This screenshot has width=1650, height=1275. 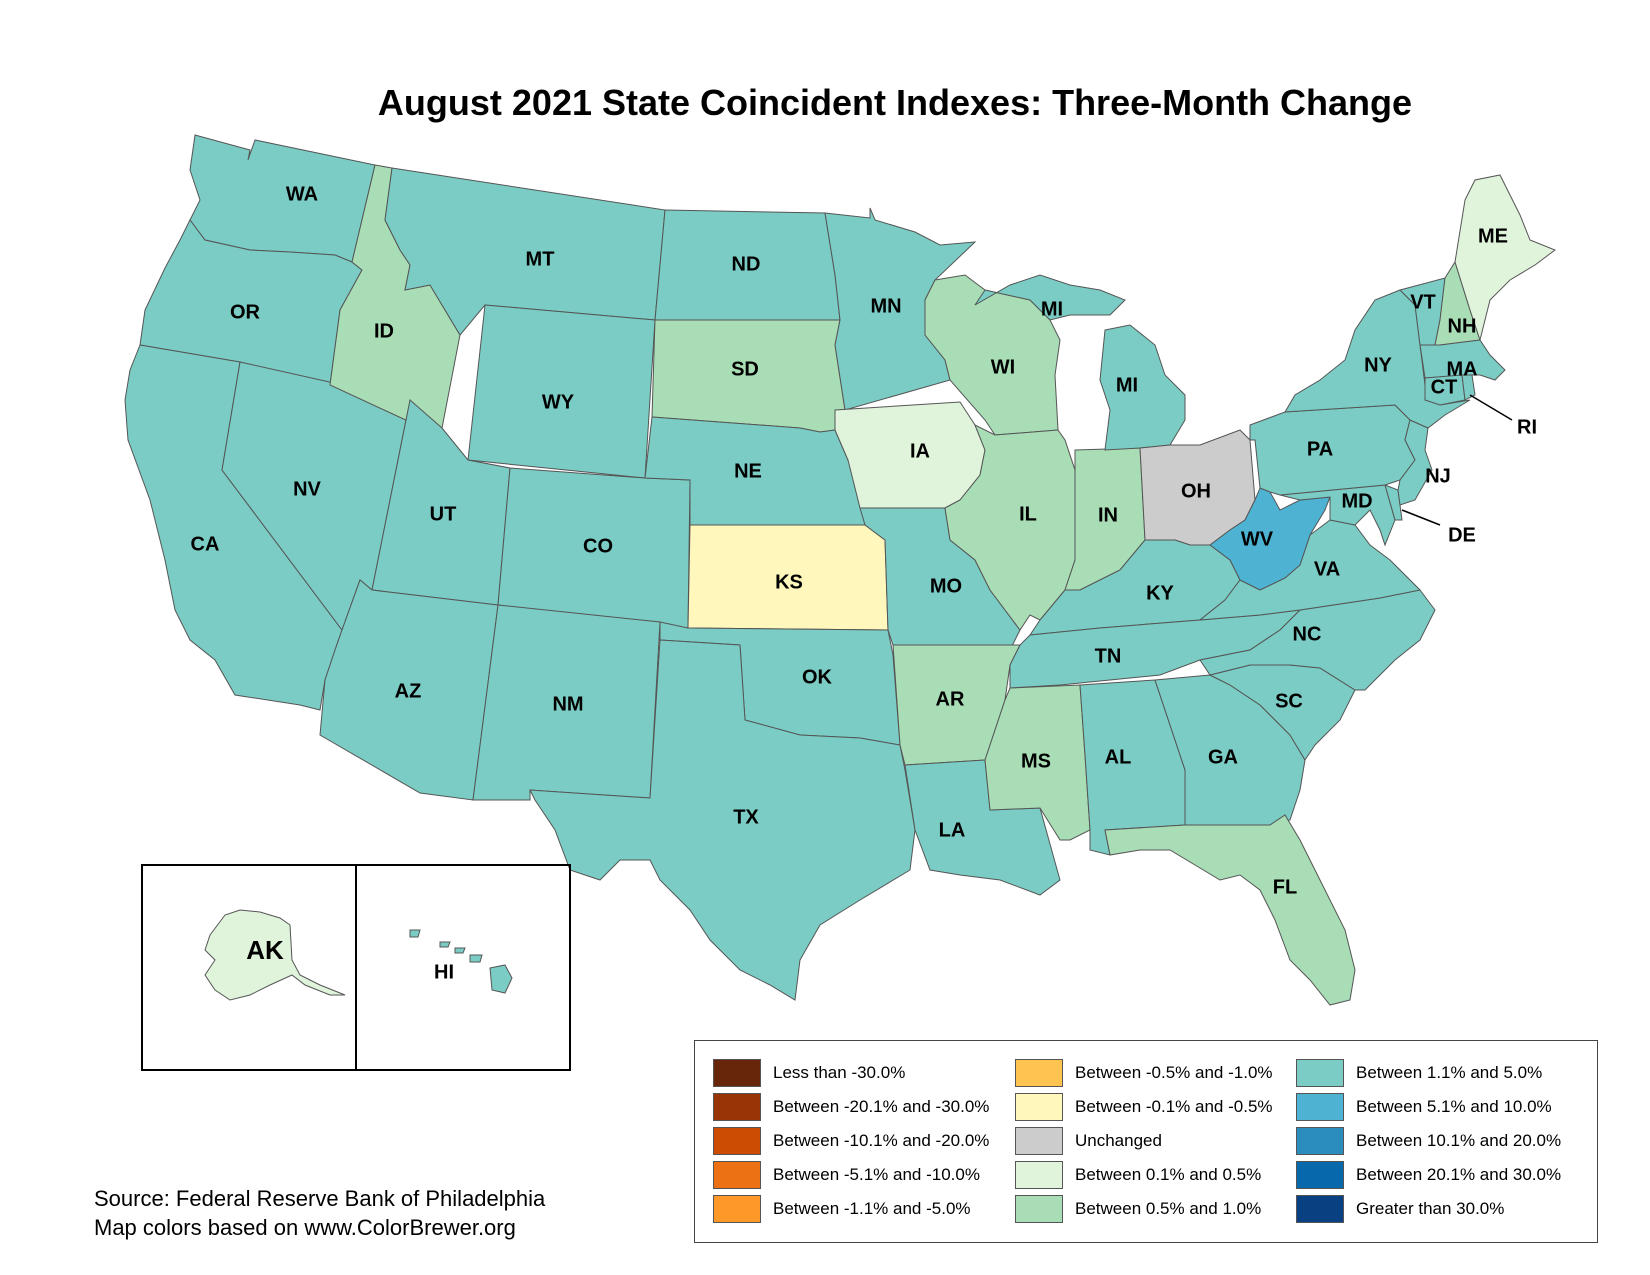 I want to click on legend-label: Between 20.1% and 30.0%, so click(x=1459, y=1174).